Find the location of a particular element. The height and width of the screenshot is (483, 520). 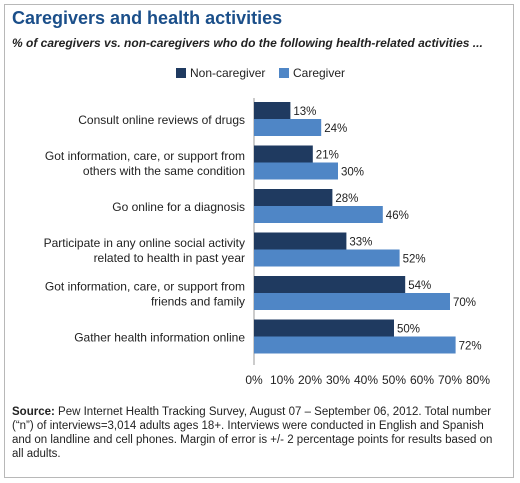

legend-swatch-caregiver is located at coordinates (284, 73).